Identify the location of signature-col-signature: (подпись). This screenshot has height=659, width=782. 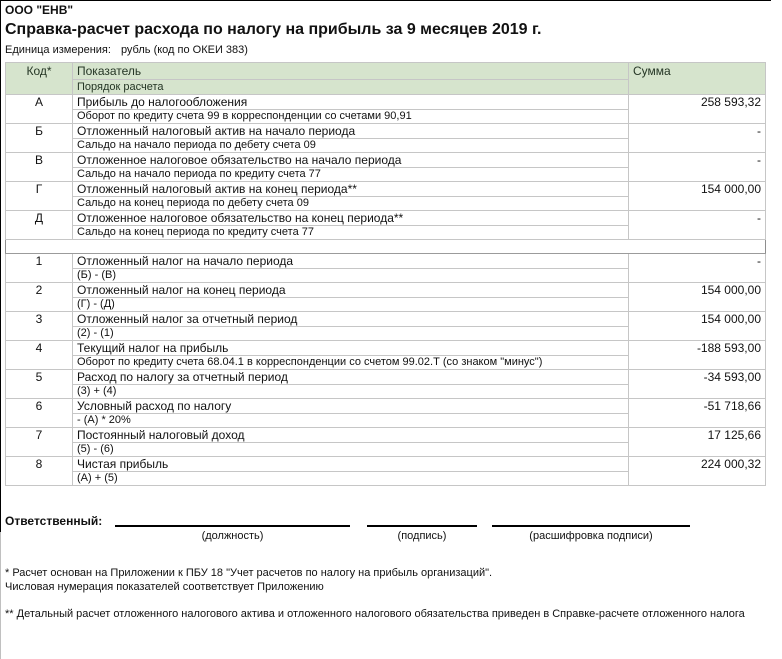
(422, 528).